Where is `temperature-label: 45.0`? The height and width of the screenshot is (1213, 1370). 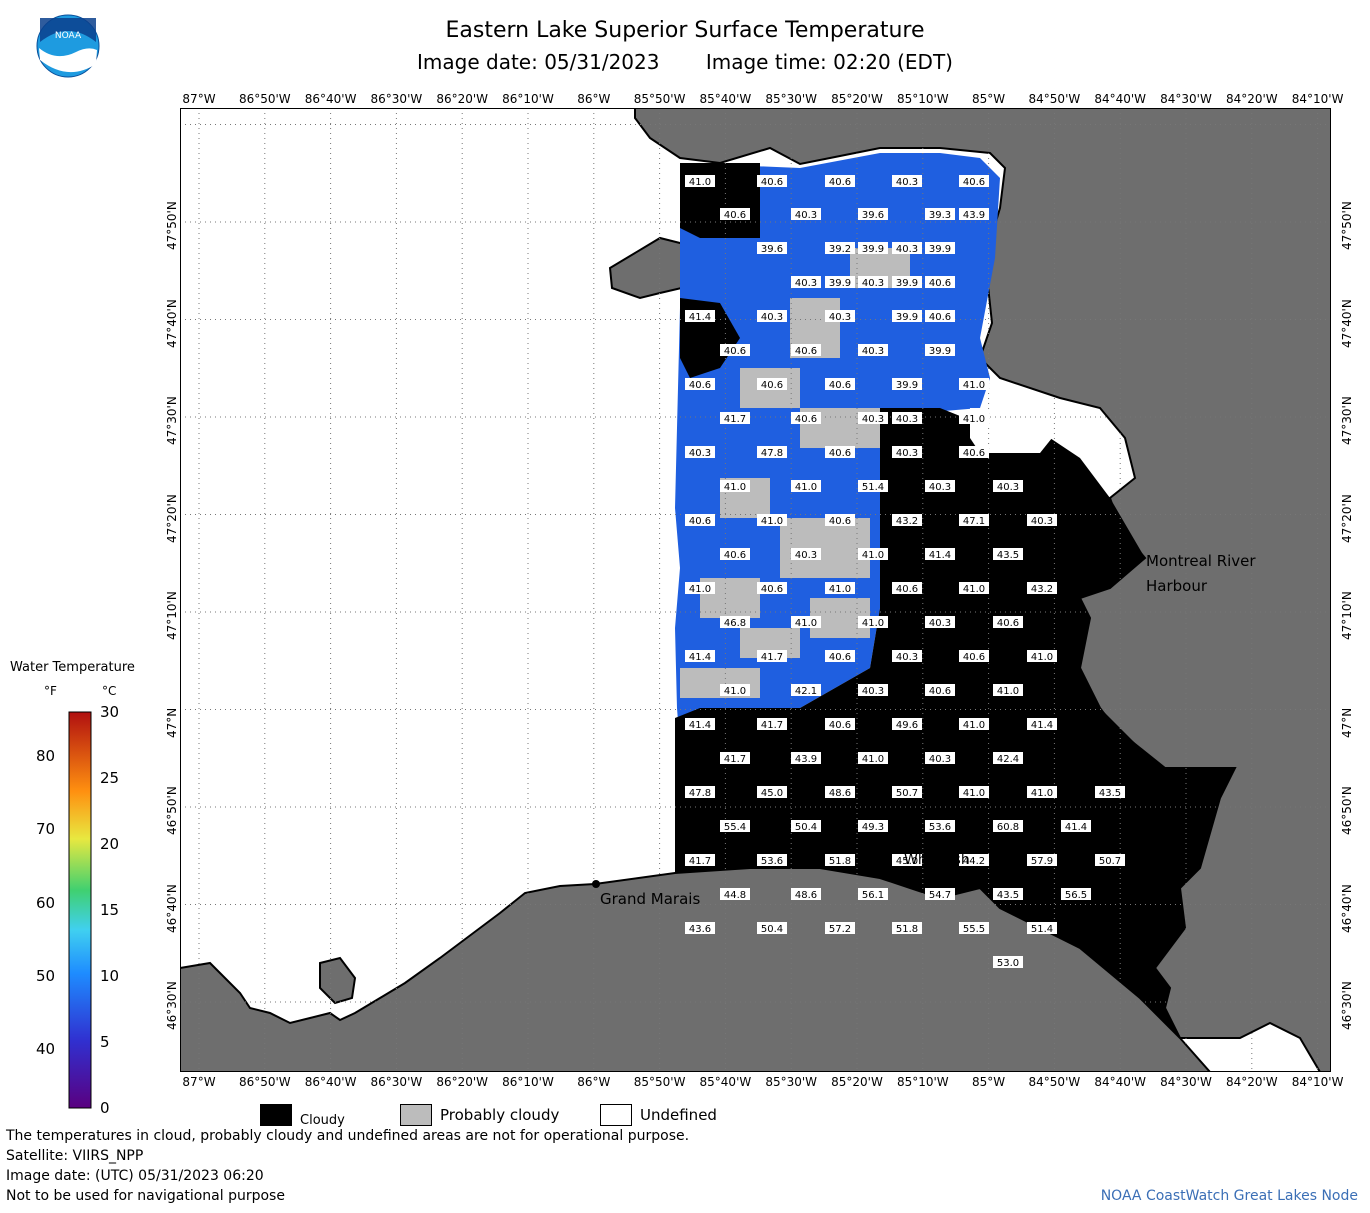 temperature-label: 45.0 is located at coordinates (772, 792).